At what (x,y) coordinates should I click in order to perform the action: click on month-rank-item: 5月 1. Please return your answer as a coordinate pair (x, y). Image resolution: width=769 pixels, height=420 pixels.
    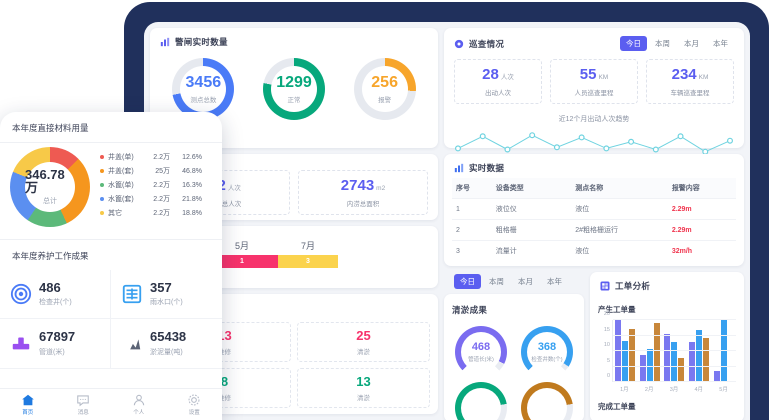
    Looking at the image, I should click on (242, 253).